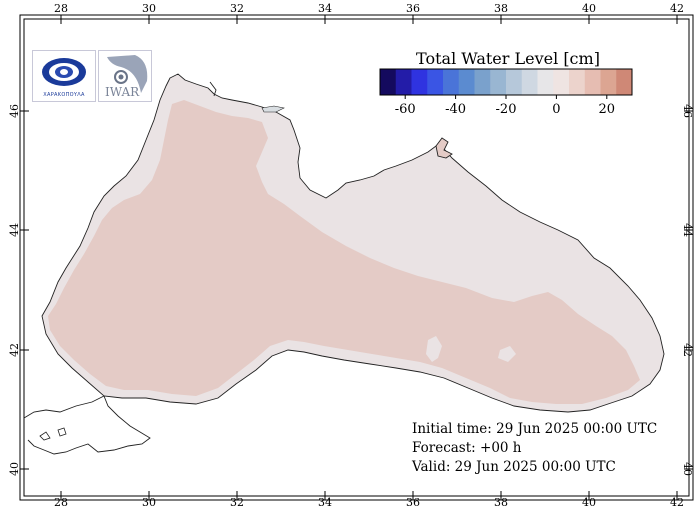  Describe the element at coordinates (405, 109) in the screenshot. I see `legend-tick-label: -60` at that location.